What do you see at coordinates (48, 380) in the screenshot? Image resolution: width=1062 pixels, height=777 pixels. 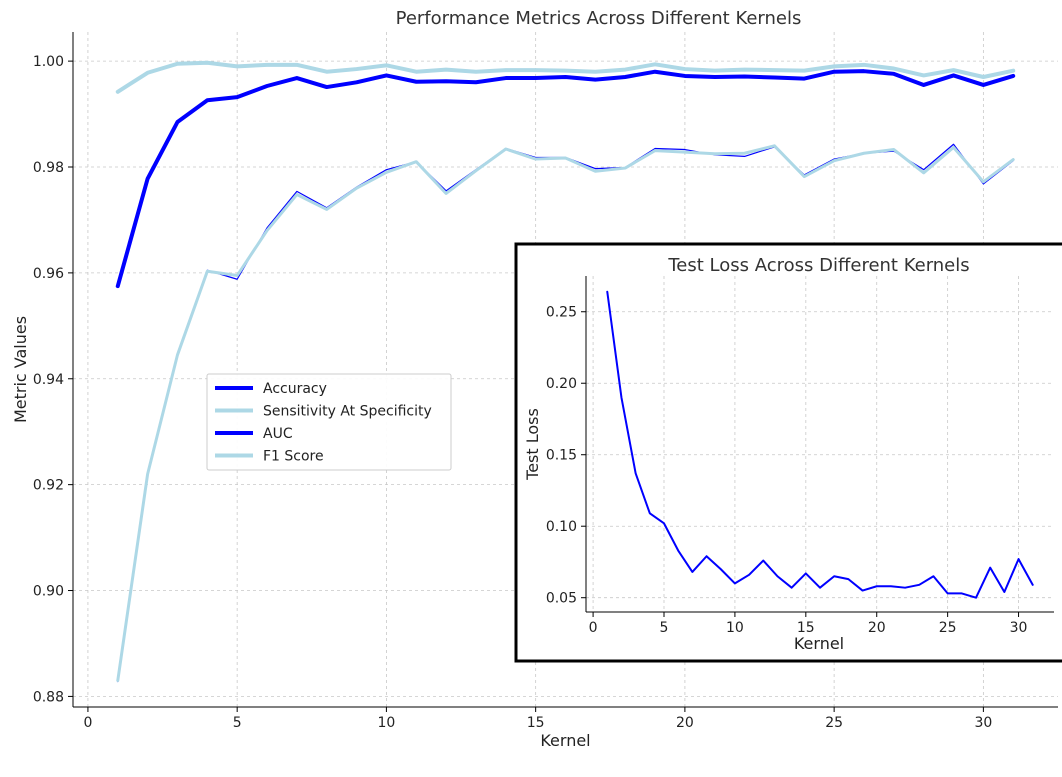 I see `y-tick-label: 0.94` at bounding box center [48, 380].